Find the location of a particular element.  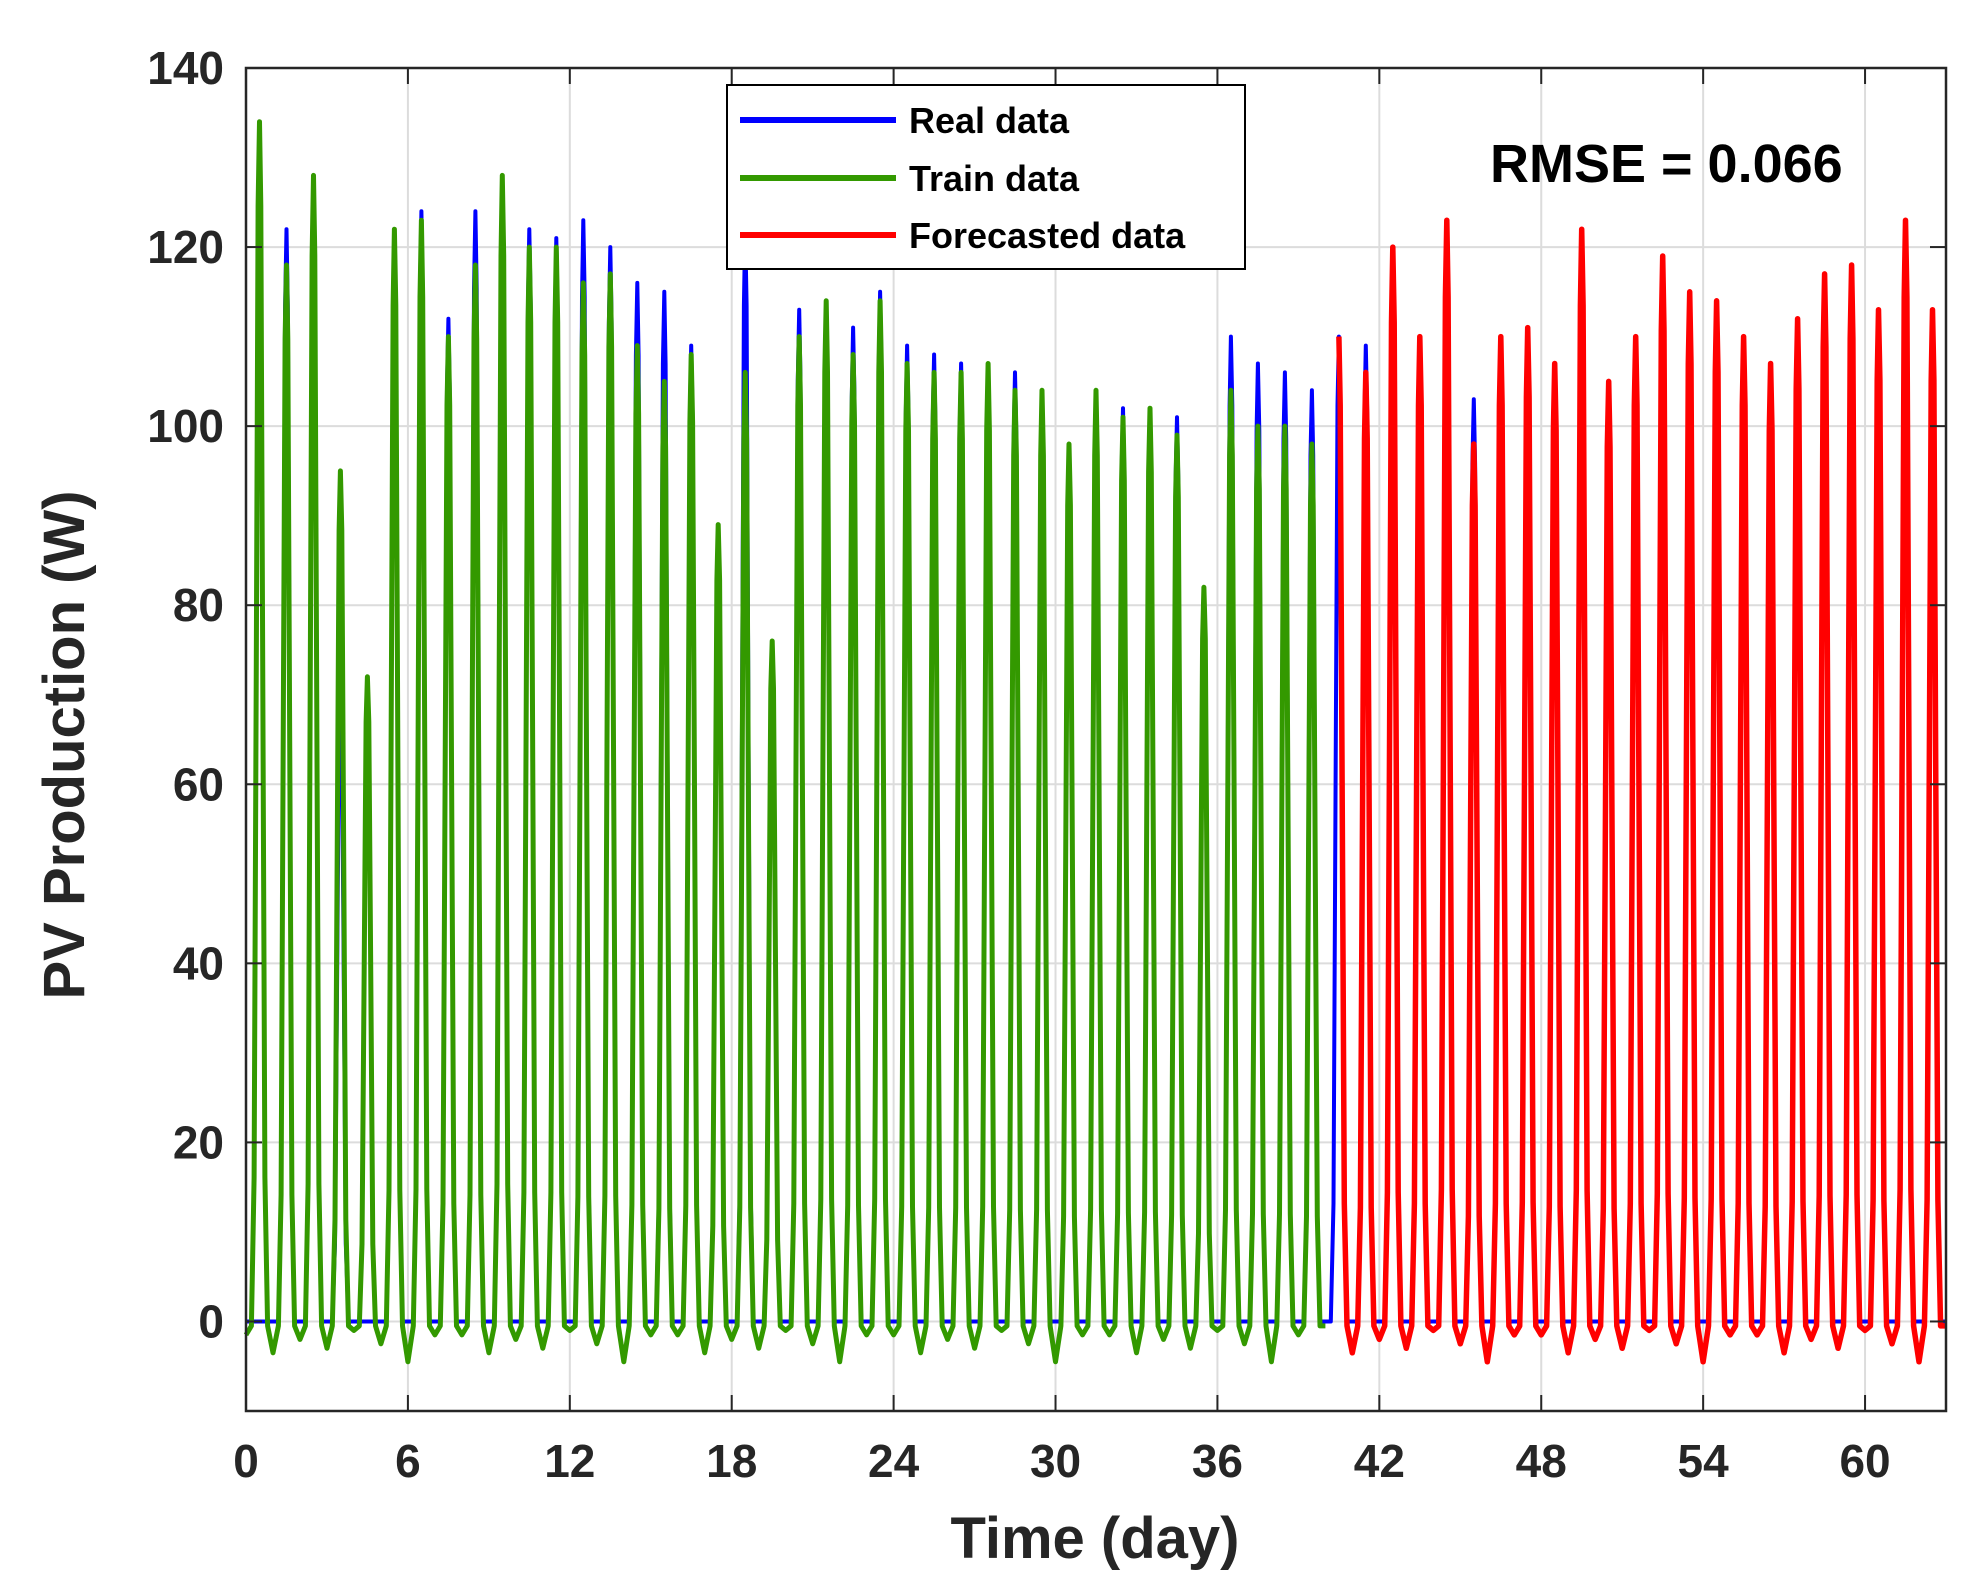

x-tick-label: 0 is located at coordinates (246, 1461).